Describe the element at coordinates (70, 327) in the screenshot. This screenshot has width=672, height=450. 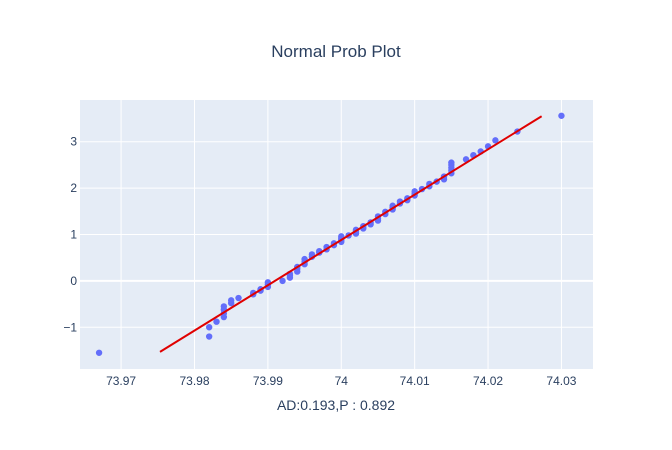
I see `y-tick-label: −1` at that location.